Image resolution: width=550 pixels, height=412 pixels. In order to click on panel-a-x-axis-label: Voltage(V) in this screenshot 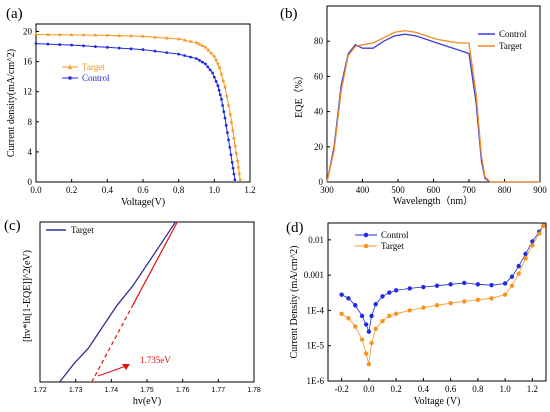, I will do `click(143, 202)`.